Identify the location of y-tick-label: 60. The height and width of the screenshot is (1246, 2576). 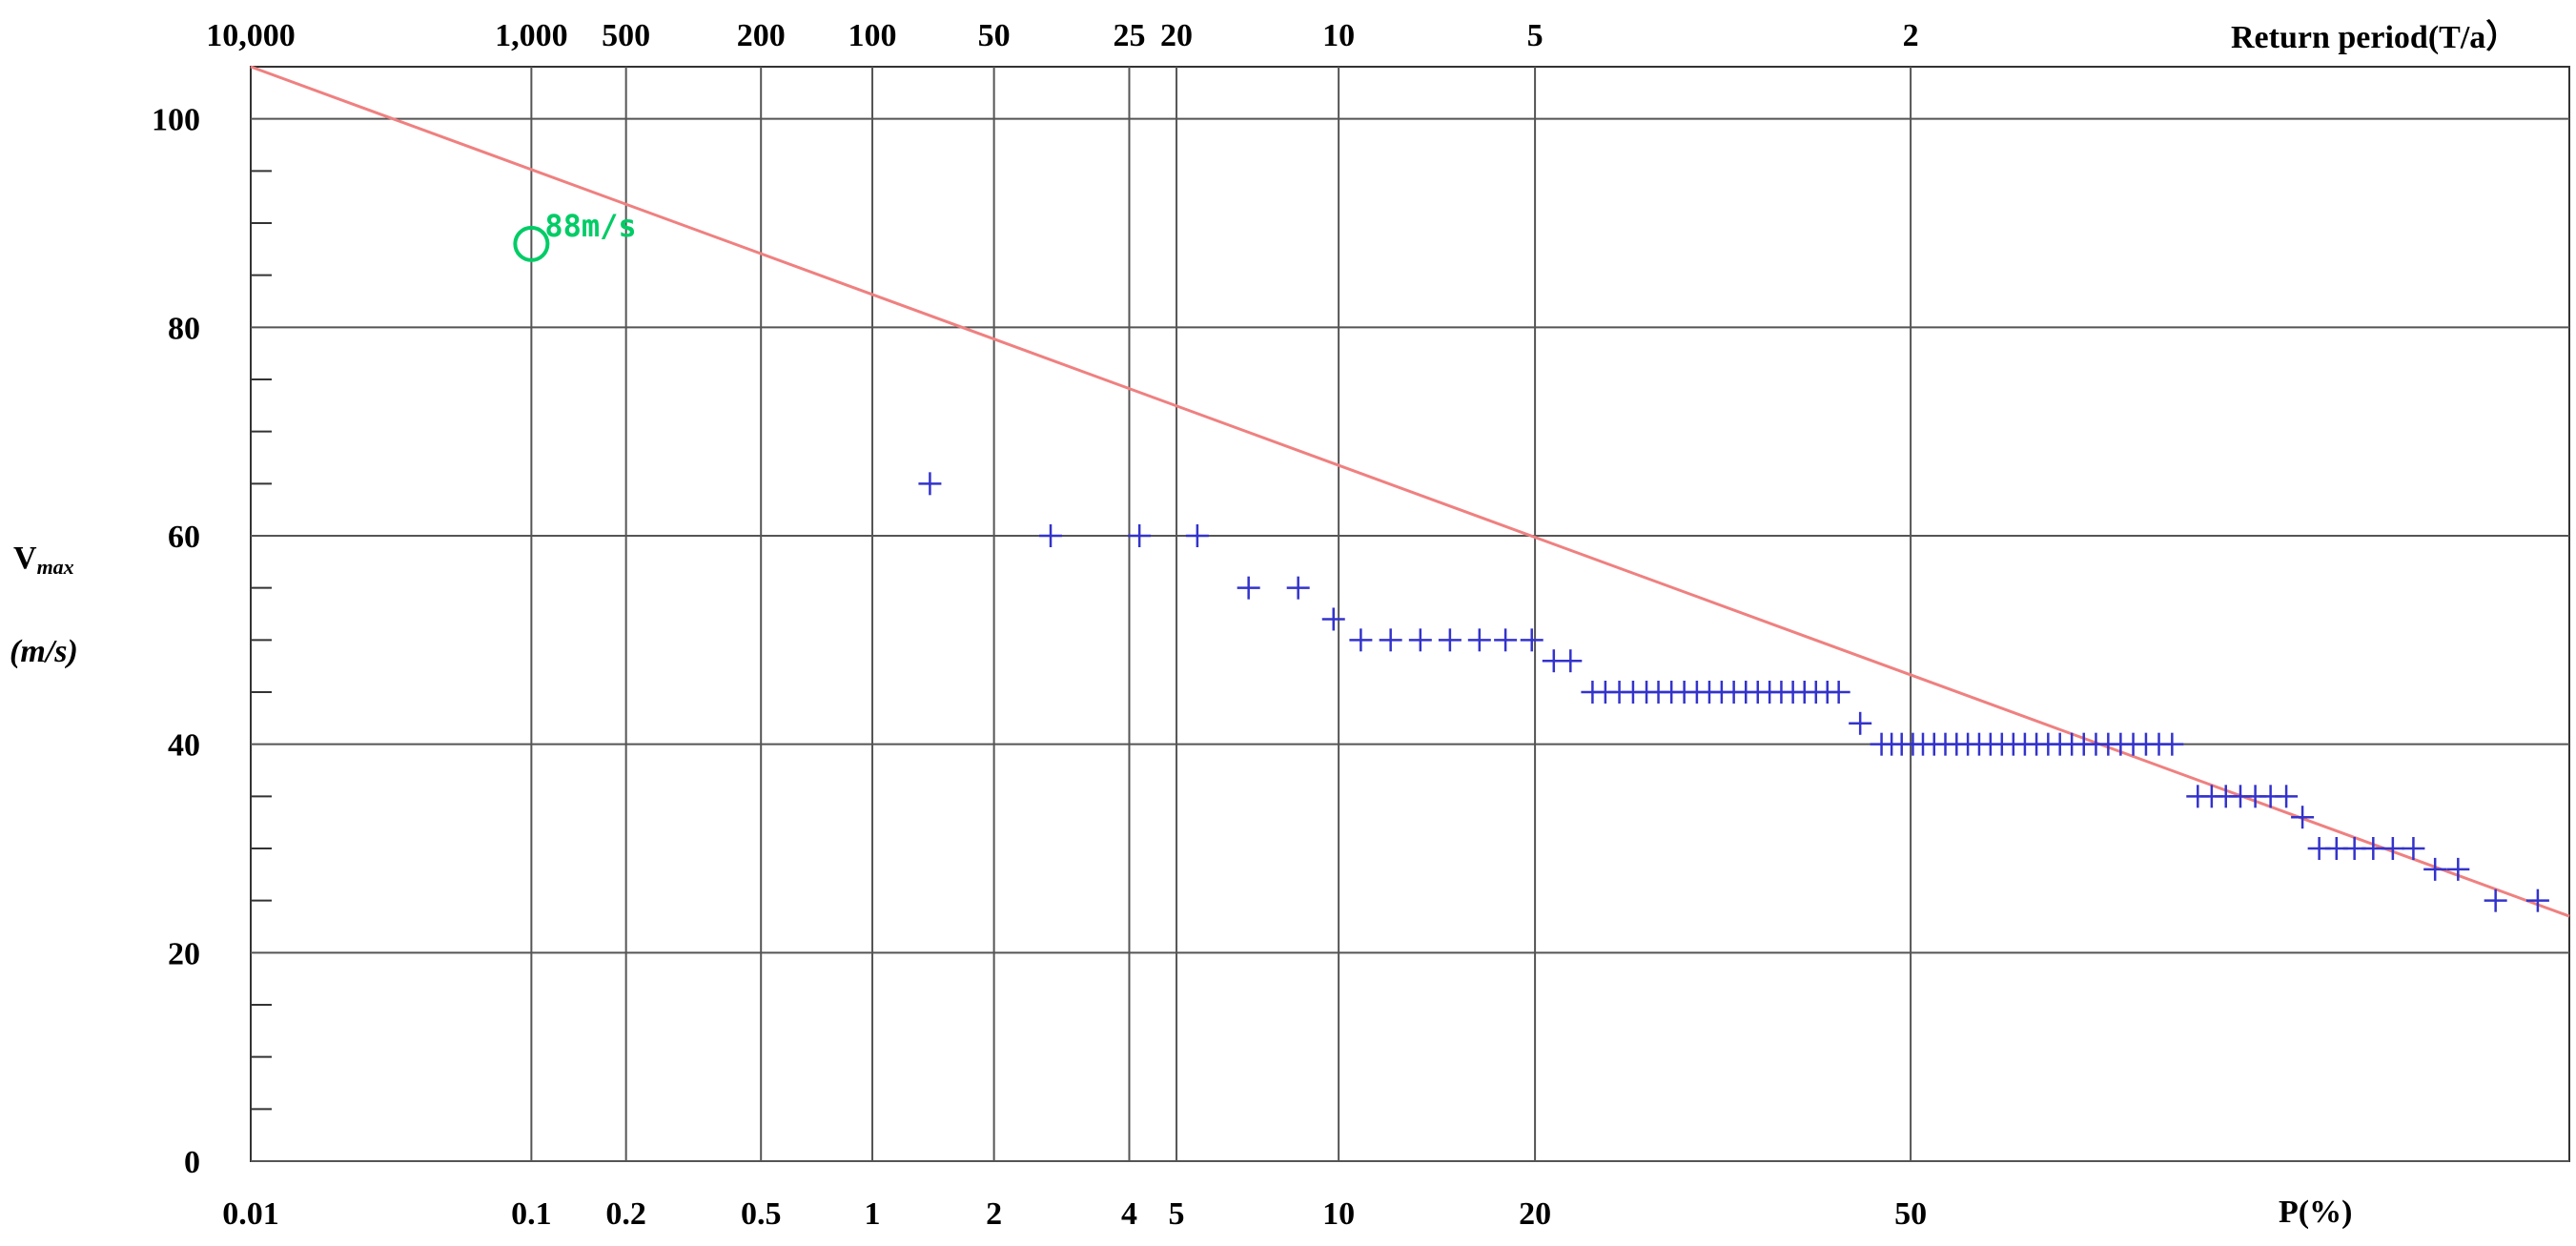
(184, 537).